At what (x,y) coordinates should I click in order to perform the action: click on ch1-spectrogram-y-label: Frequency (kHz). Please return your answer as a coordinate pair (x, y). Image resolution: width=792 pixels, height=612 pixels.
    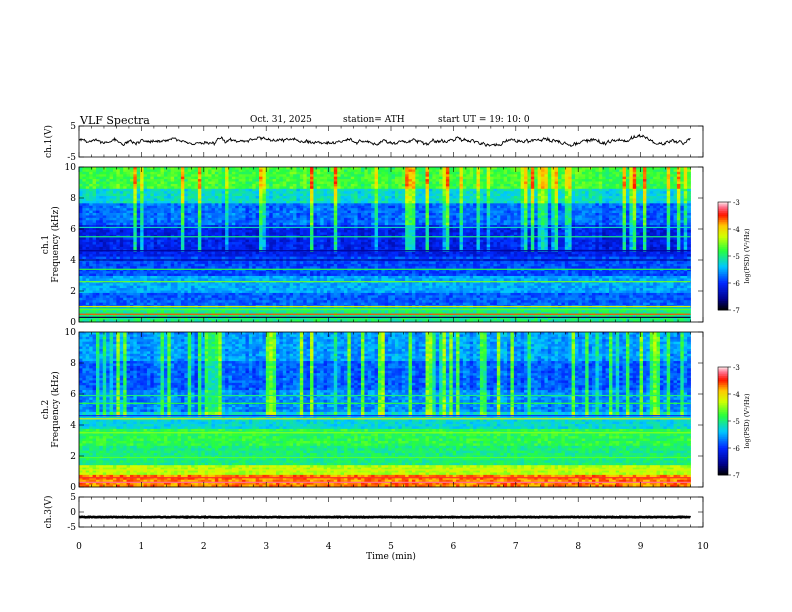
    Looking at the image, I should click on (55, 244).